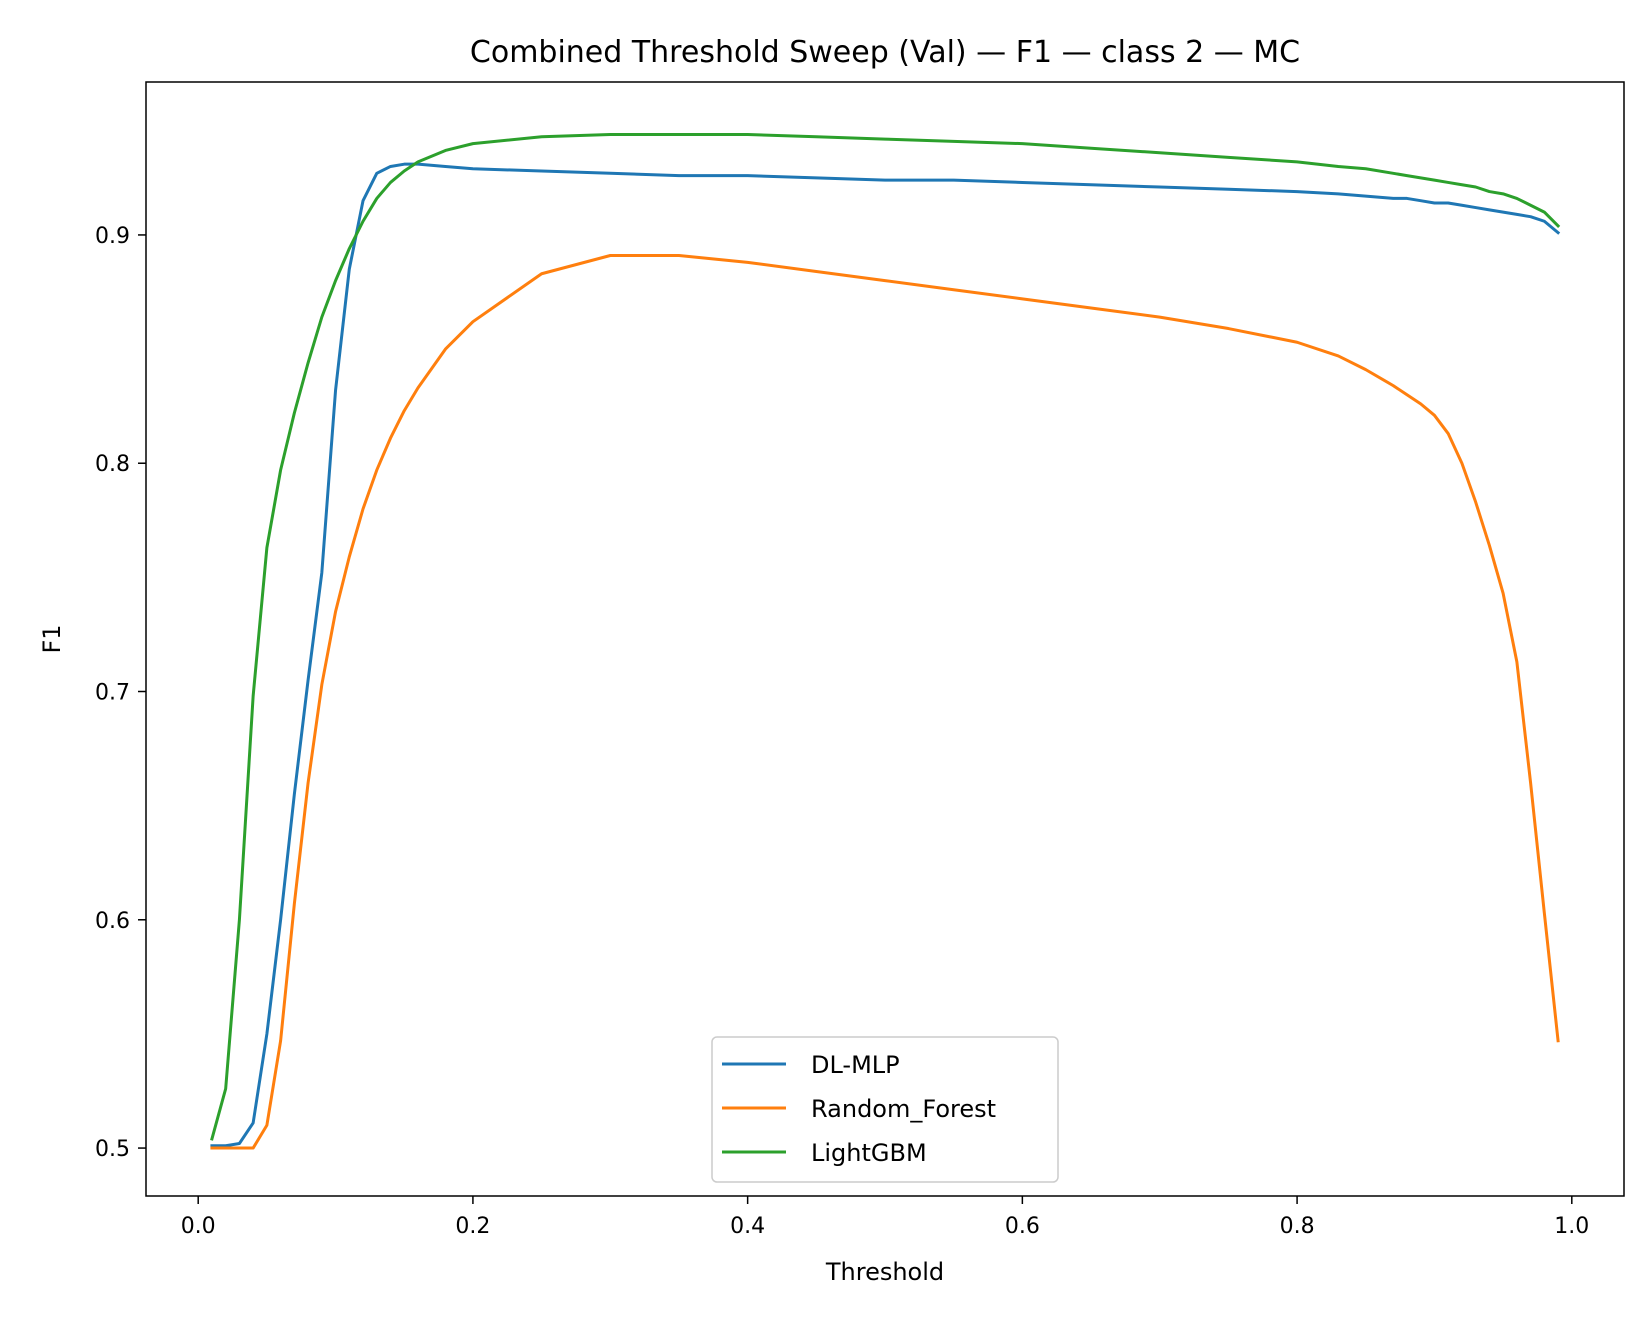 The height and width of the screenshot is (1320, 1650). I want to click on legend-label-dl-mlp: DL-MLP, so click(855, 1065).